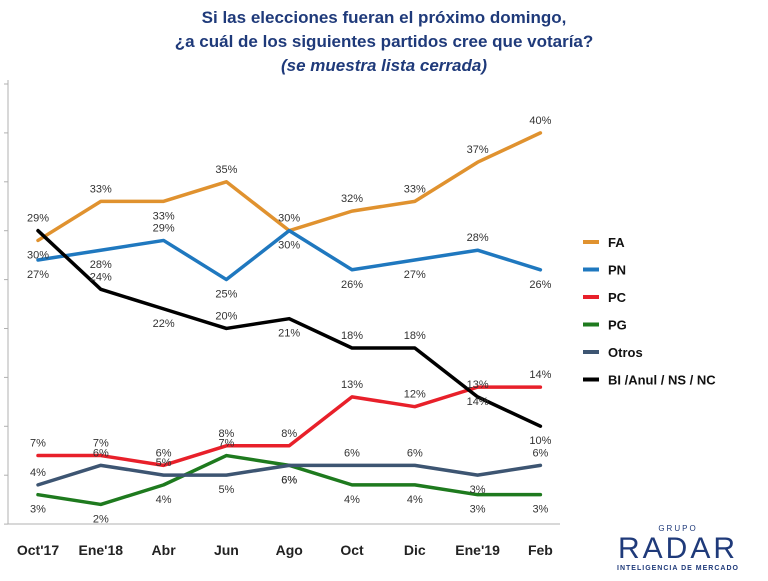  Describe the element at coordinates (226, 550) in the screenshot. I see `x-tick-label: Jun` at that location.